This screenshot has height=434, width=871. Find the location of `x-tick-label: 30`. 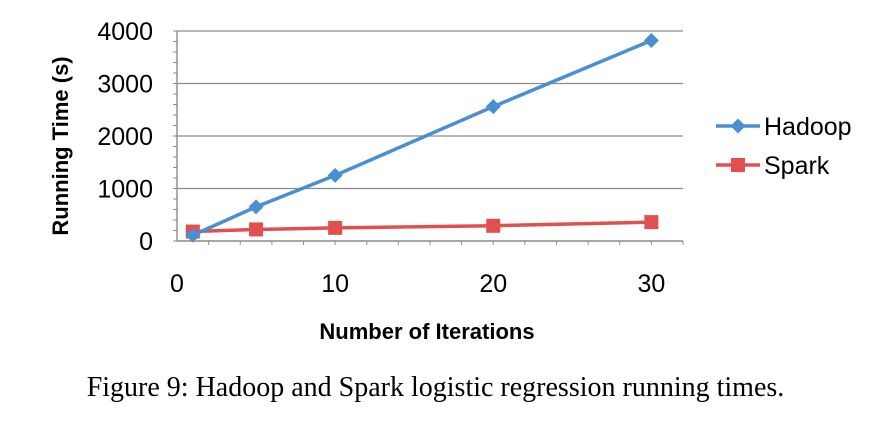

x-tick-label: 30 is located at coordinates (651, 284).